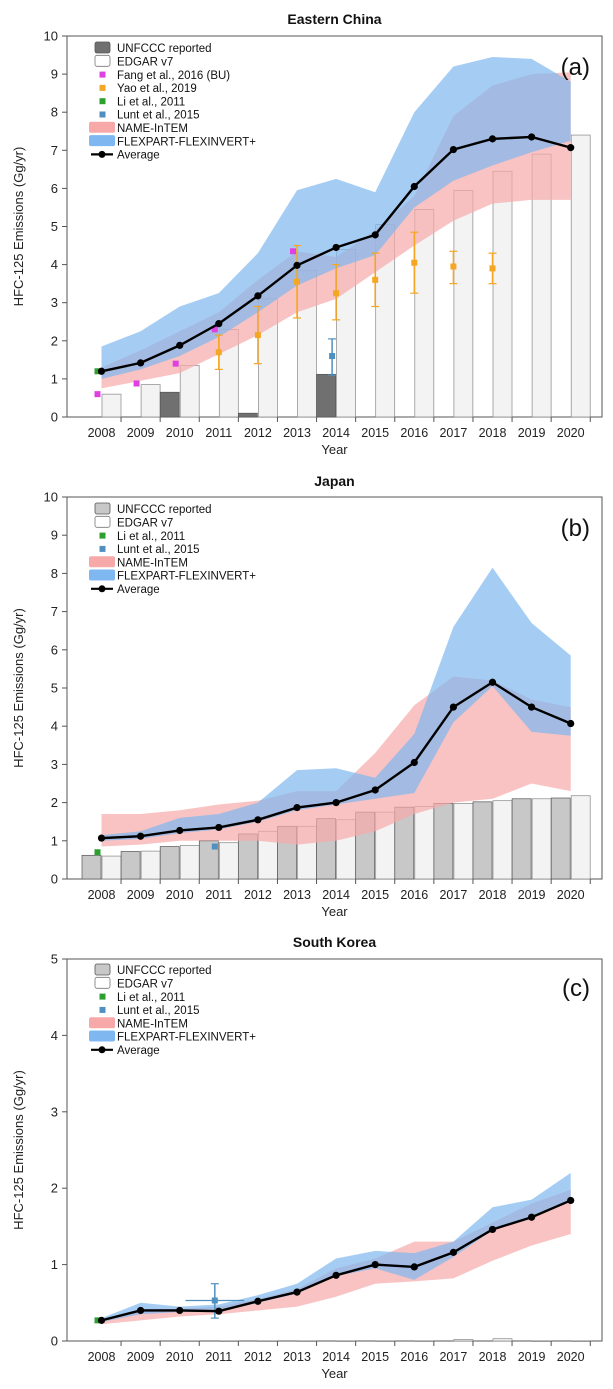 This screenshot has width=613, height=1389. I want to click on xtick-label: 2019, so click(532, 895).